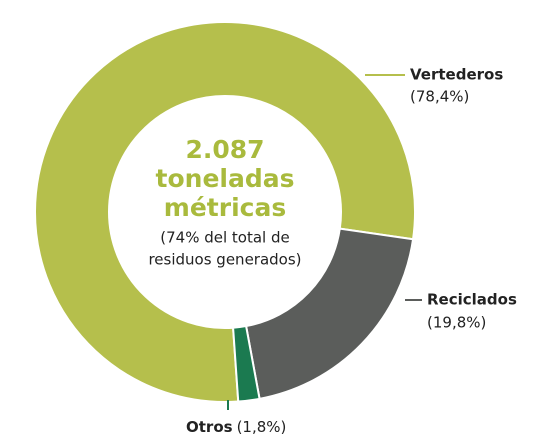 The image size is (541, 443). I want to click on donut-segment, so click(246, 363).